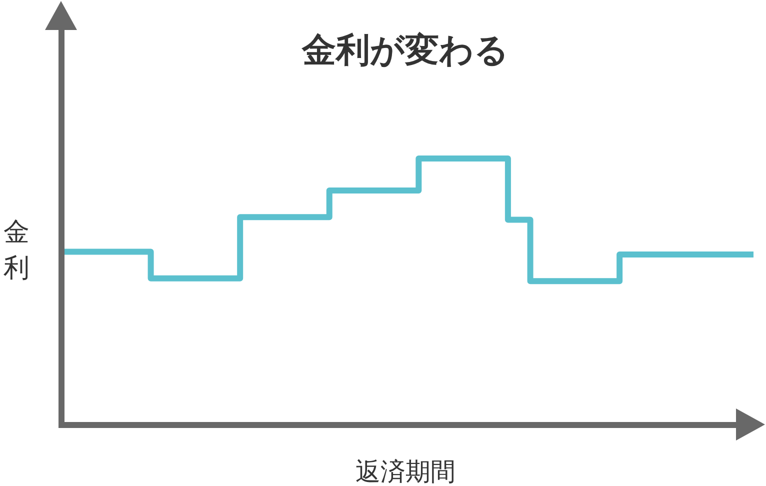 This screenshot has width=766, height=486. Describe the element at coordinates (17, 251) in the screenshot. I see `y-axis-title: 金利` at that location.